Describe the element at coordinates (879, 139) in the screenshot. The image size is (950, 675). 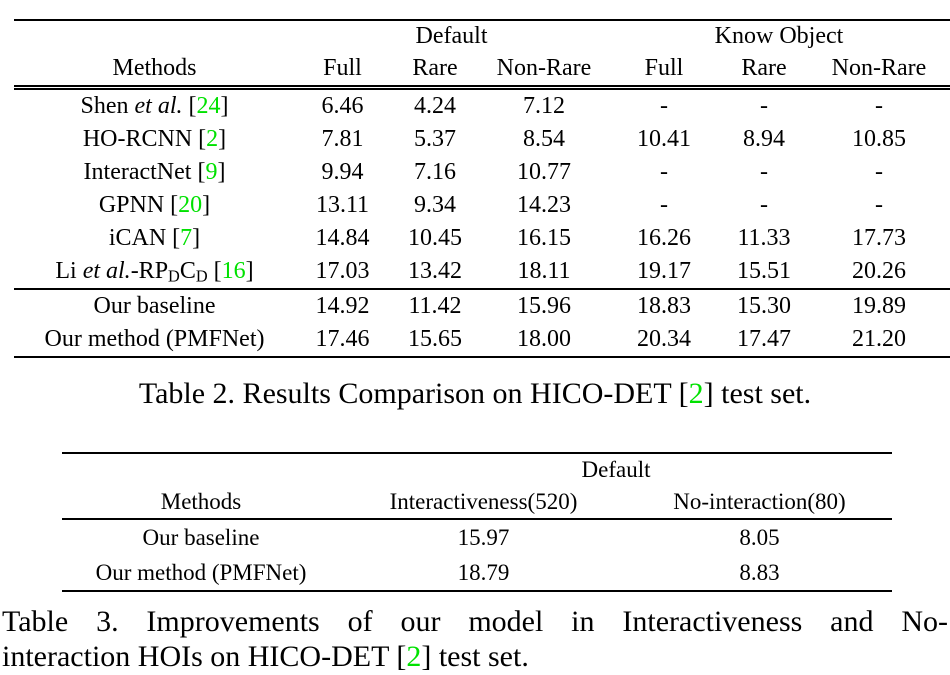
I see `value-cell: 10.85` at that location.